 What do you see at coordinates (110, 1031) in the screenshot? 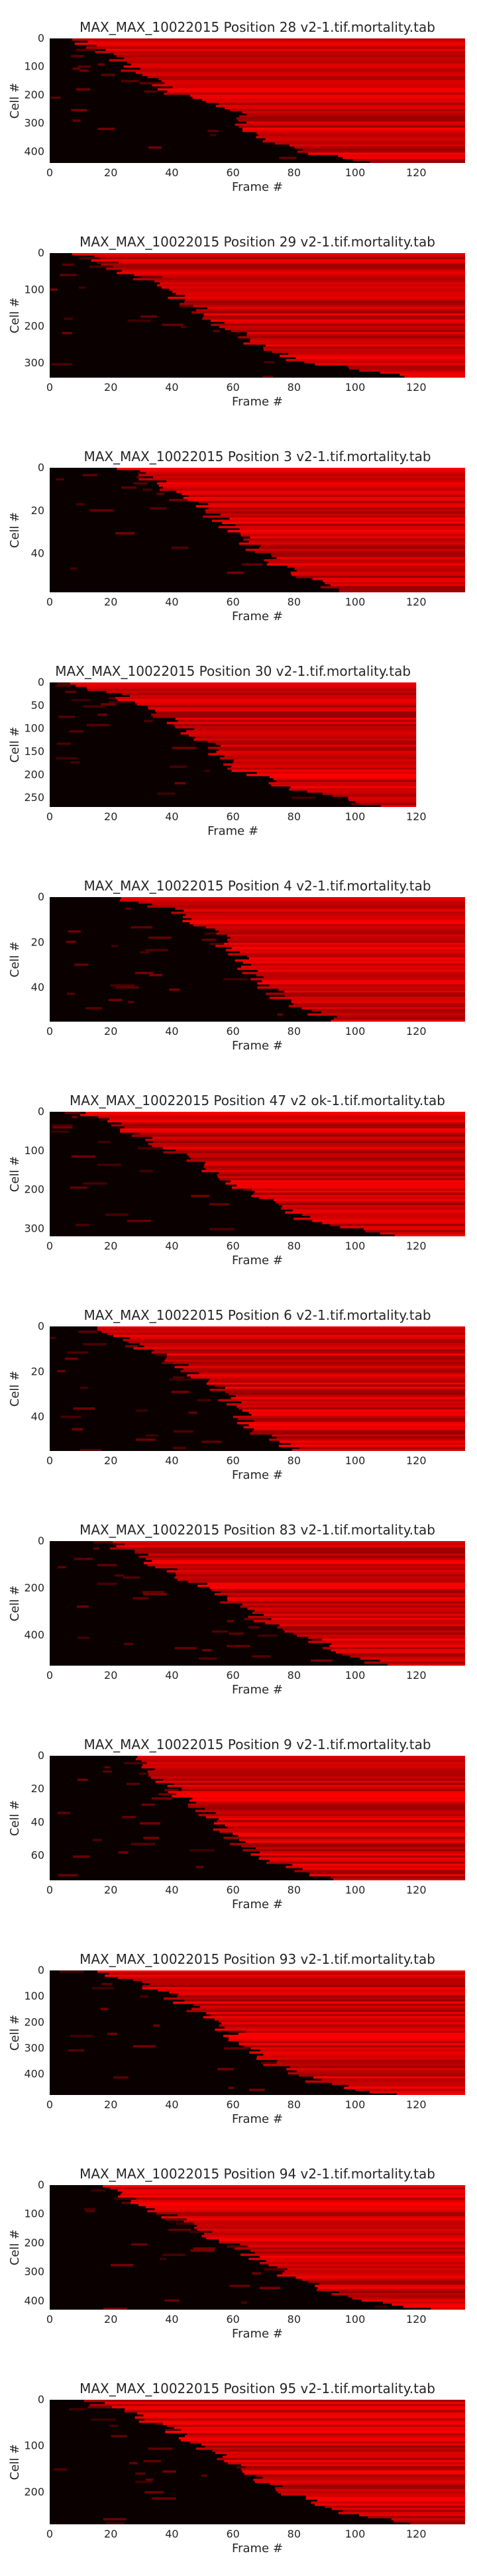
I see `x-tick-label: 20` at bounding box center [110, 1031].